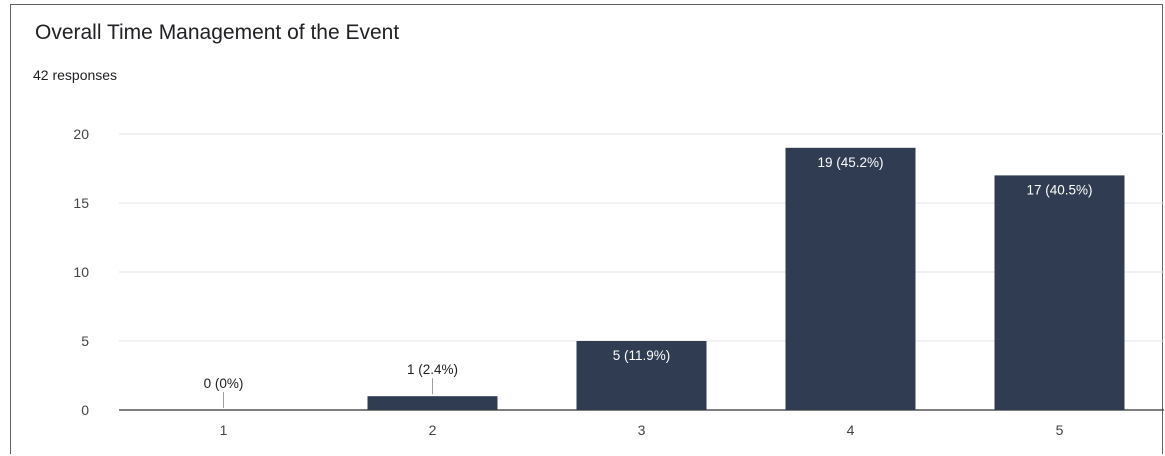  Describe the element at coordinates (217, 32) in the screenshot. I see `chart-title: Overall Time Management of the Event` at that location.